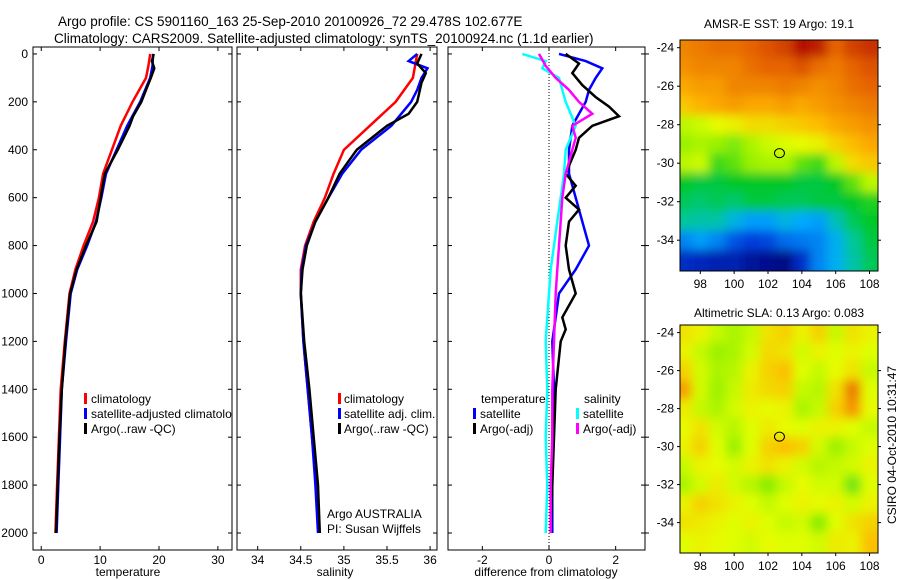  I want to click on legend-label: Argo(-adj), so click(609, 429).